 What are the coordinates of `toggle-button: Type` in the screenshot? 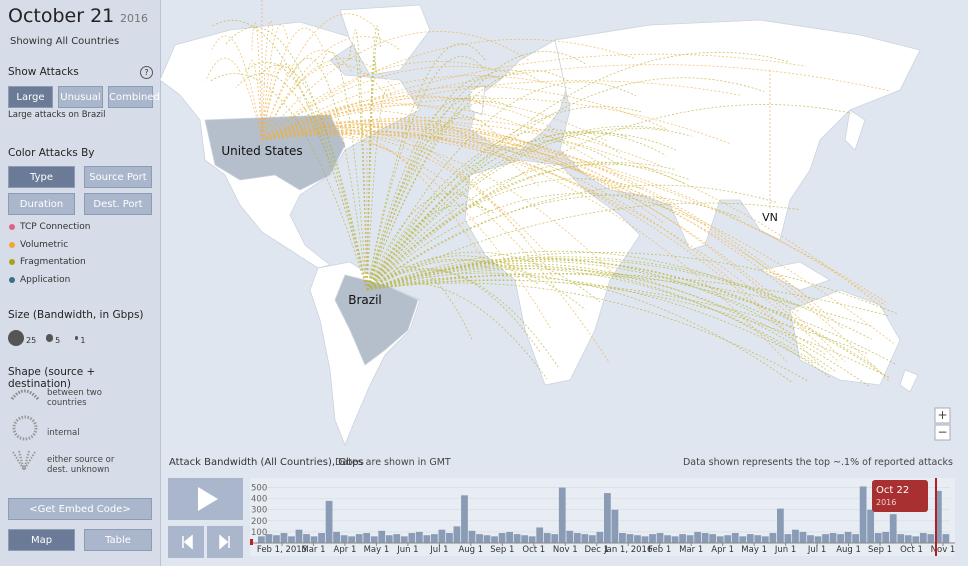 It's located at (41, 177).